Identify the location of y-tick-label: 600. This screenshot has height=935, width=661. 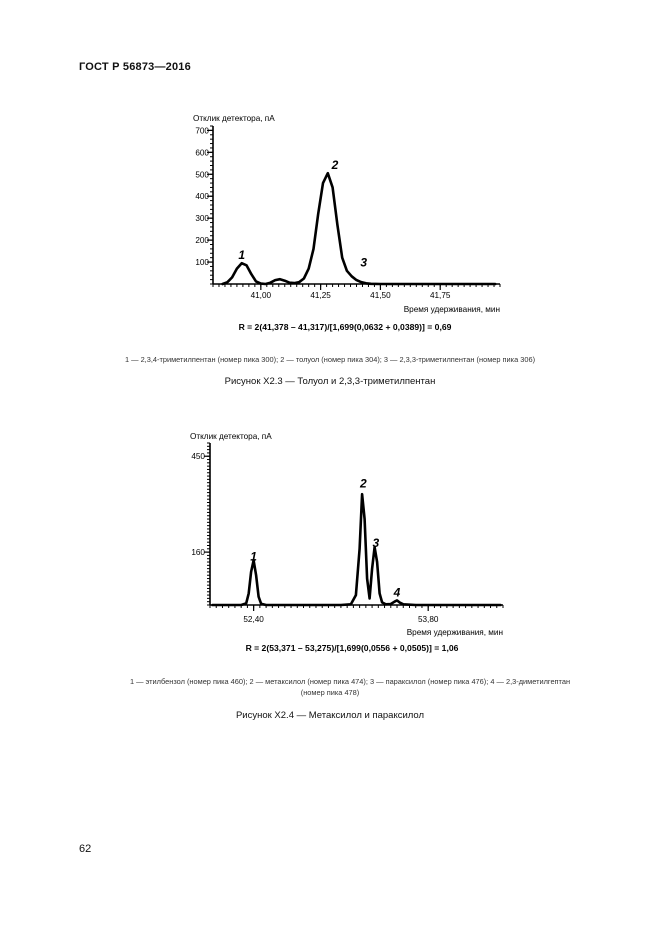
(202, 152).